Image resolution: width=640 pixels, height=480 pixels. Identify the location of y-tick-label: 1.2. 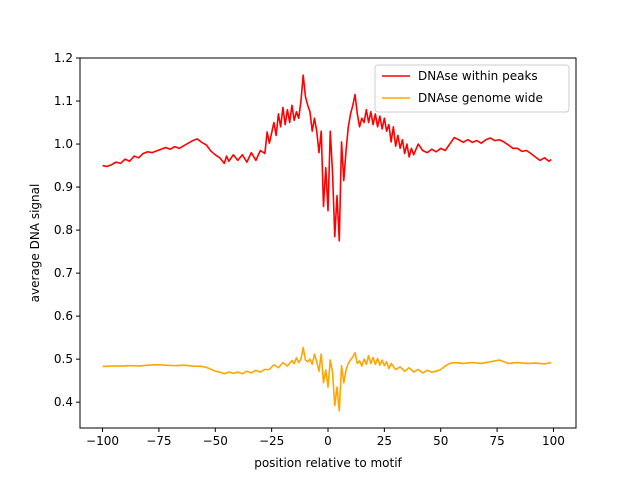
(63, 58).